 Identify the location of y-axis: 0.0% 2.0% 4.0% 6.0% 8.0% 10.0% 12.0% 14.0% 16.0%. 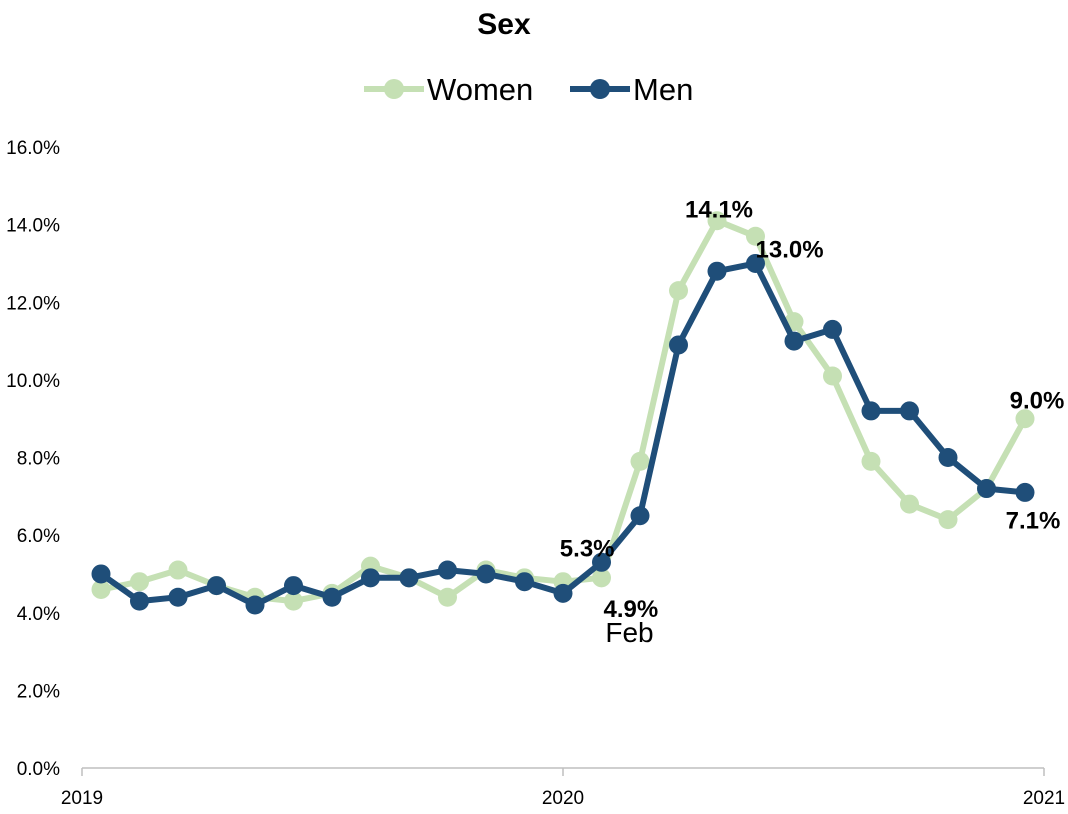
(33, 459).